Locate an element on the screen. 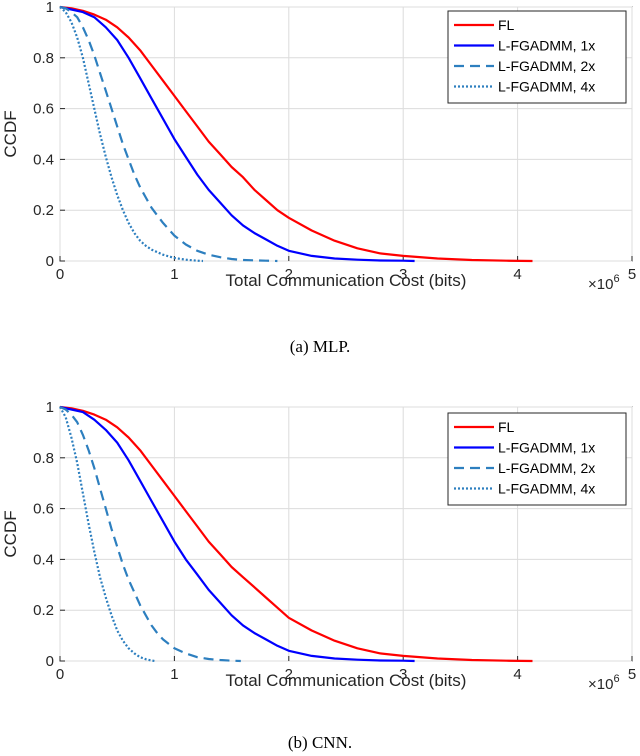 Image resolution: width=640 pixels, height=756 pixels. caption: (a) MLP. is located at coordinates (320, 346).